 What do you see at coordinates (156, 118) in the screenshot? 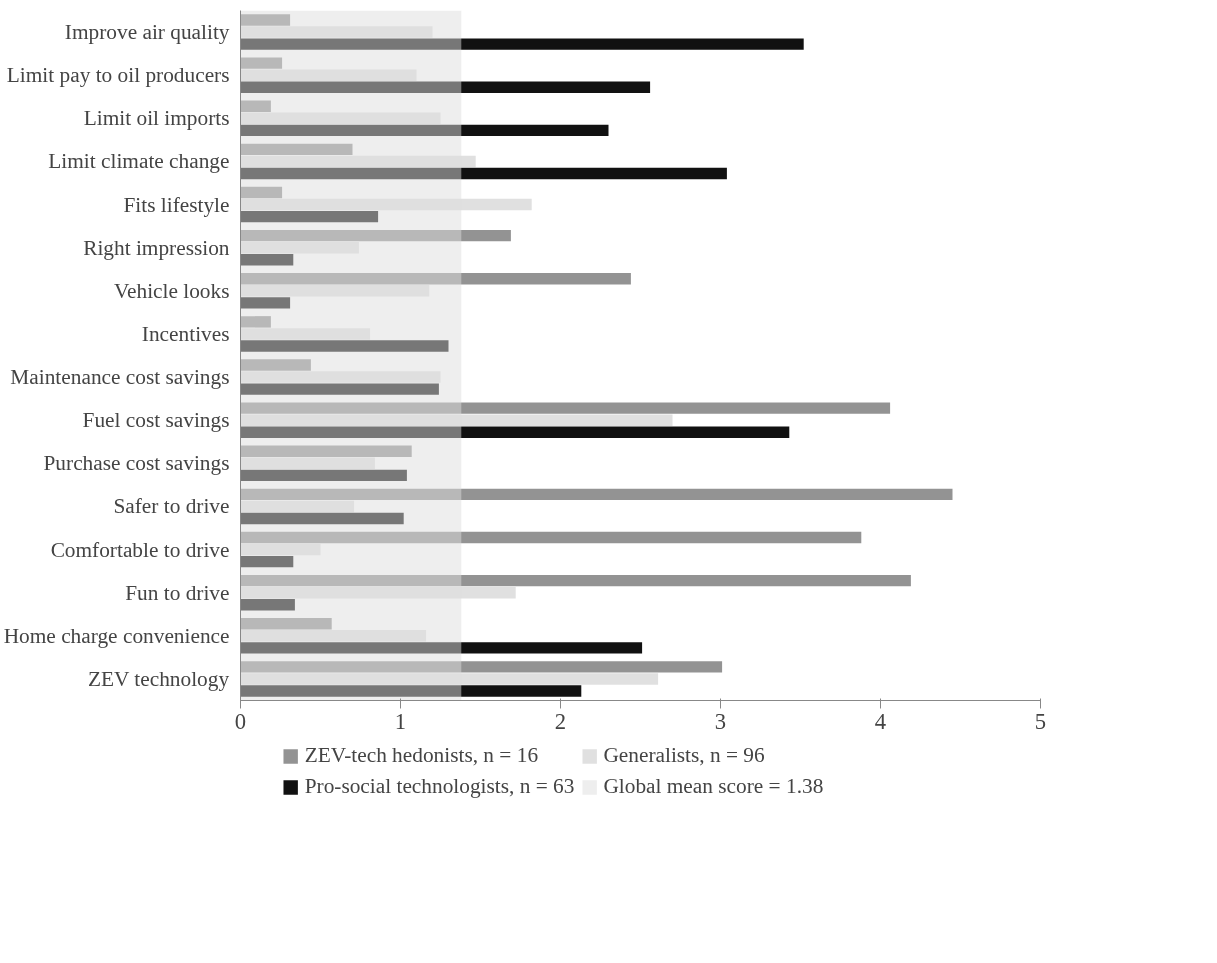
I see `y-tick-label: Limit oil imports` at bounding box center [156, 118].